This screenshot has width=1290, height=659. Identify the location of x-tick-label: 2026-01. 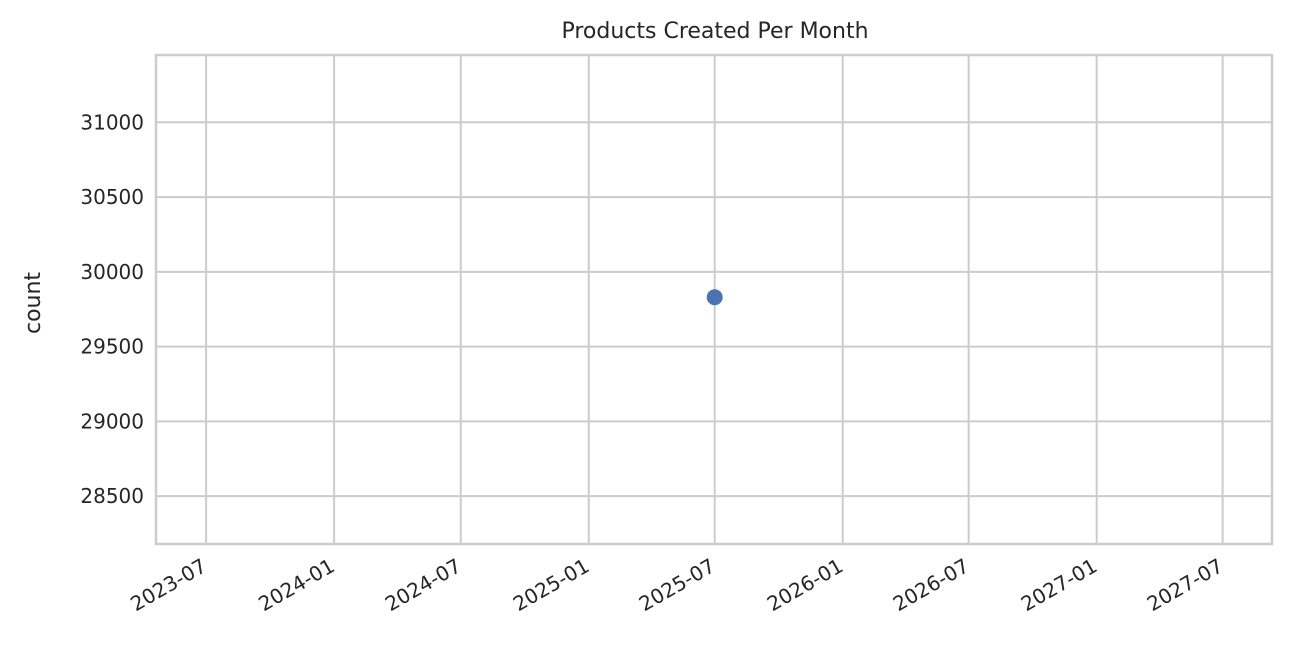
(805, 585).